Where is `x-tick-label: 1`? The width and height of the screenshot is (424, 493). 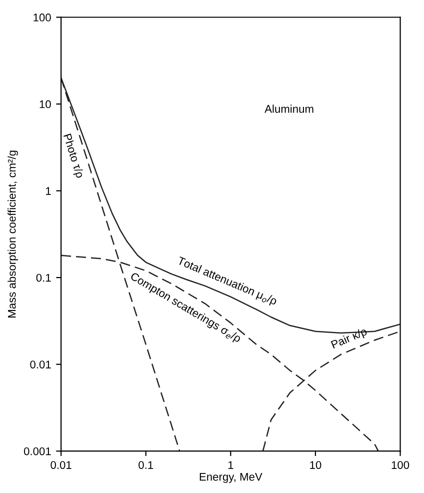
x-tick-label: 1 is located at coordinates (231, 465).